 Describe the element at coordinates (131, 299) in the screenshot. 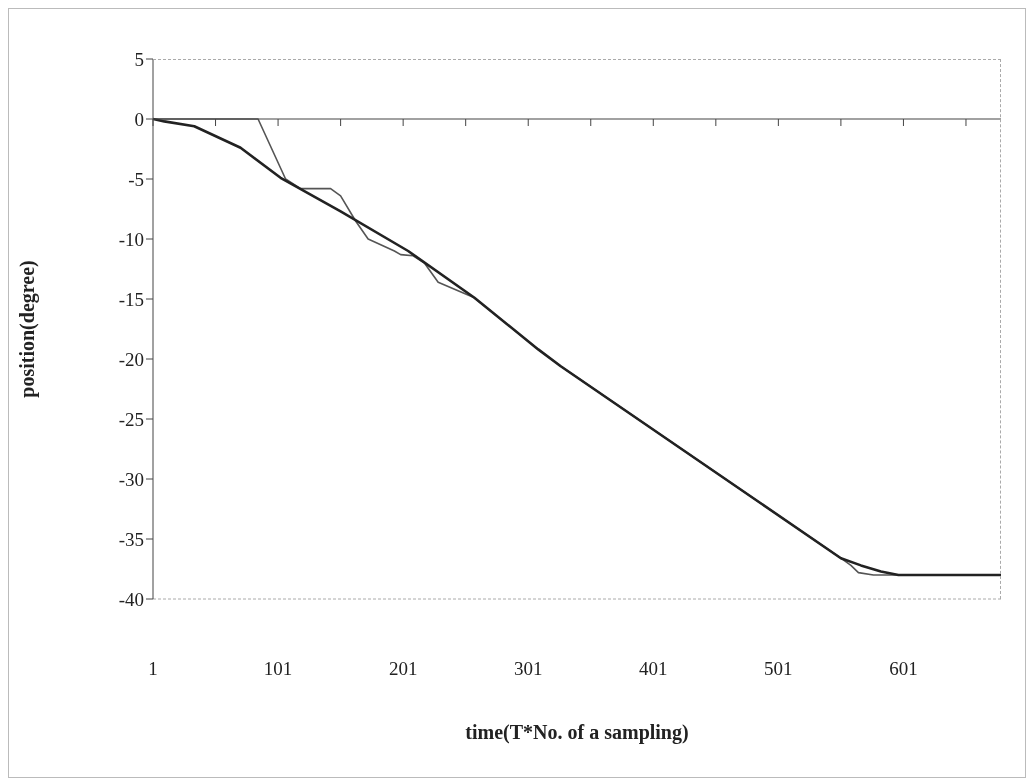

I see `y-tick-label: -15` at that location.